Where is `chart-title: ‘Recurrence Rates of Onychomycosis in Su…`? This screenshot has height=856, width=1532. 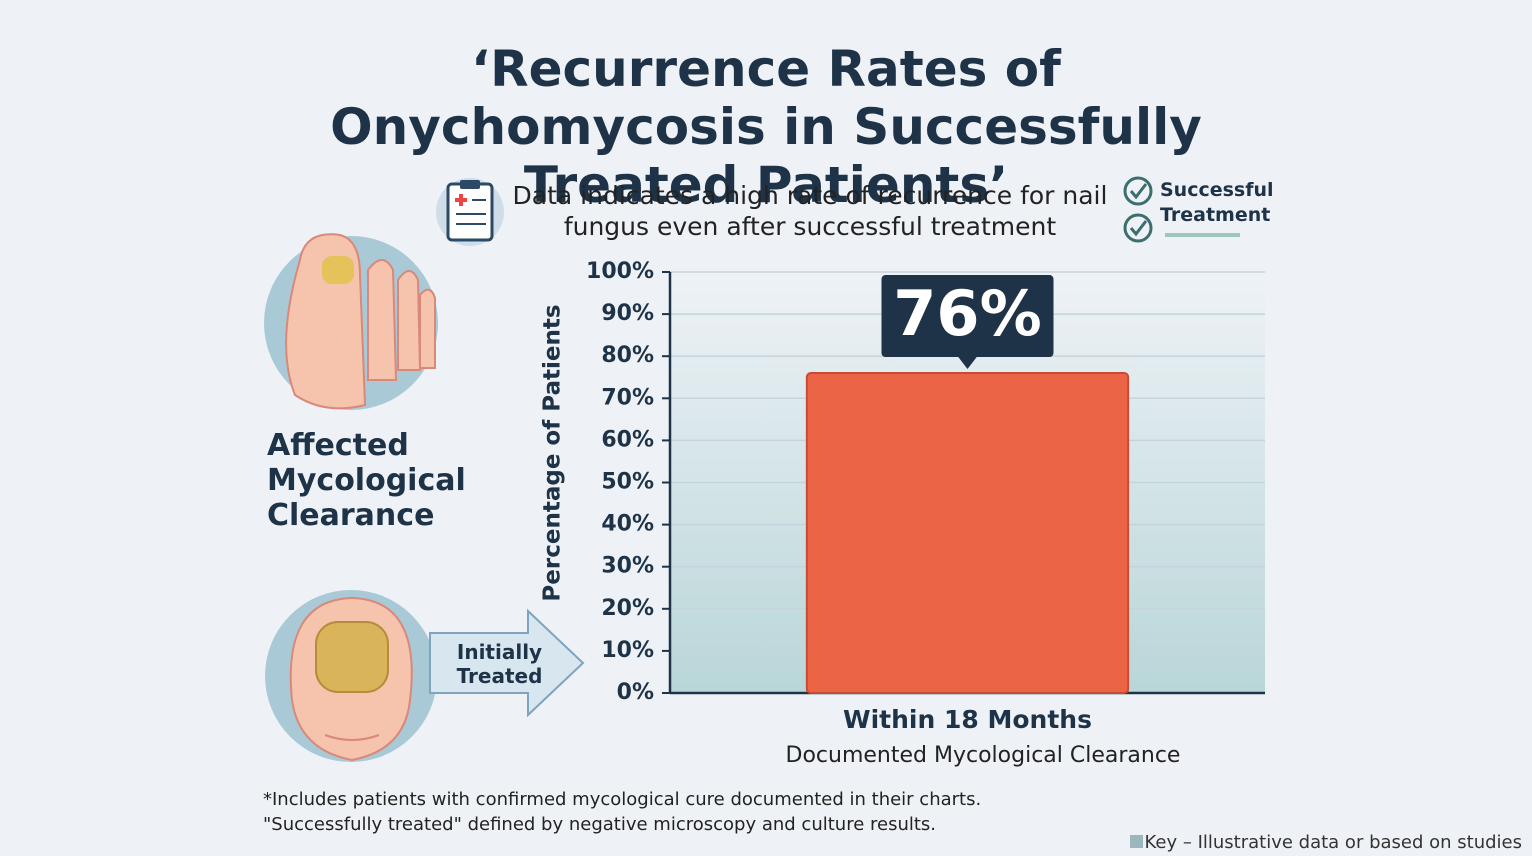
chart-title: ‘Recurrence Rates of Onychomycosis in Su… is located at coordinates (766, 127).